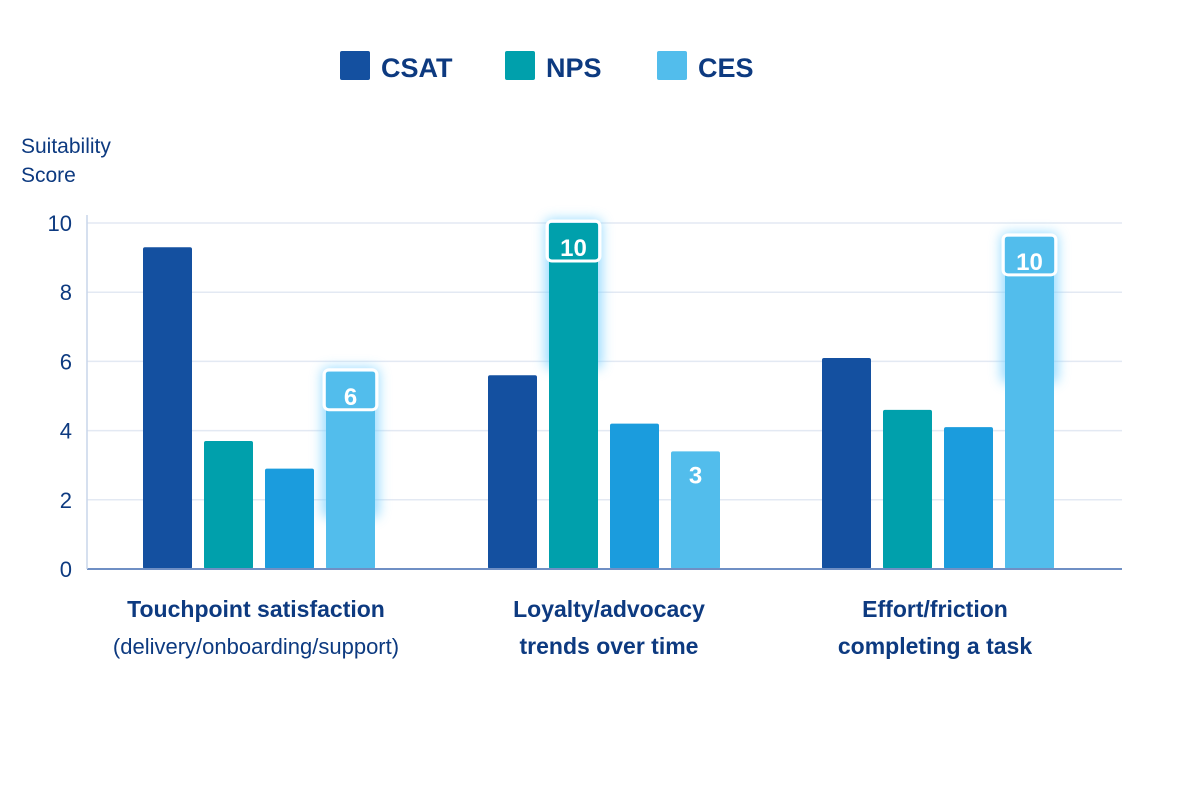 This screenshot has height=800, width=1200. Describe the element at coordinates (935, 646) in the screenshot. I see `category-label-line2: completing a task` at that location.